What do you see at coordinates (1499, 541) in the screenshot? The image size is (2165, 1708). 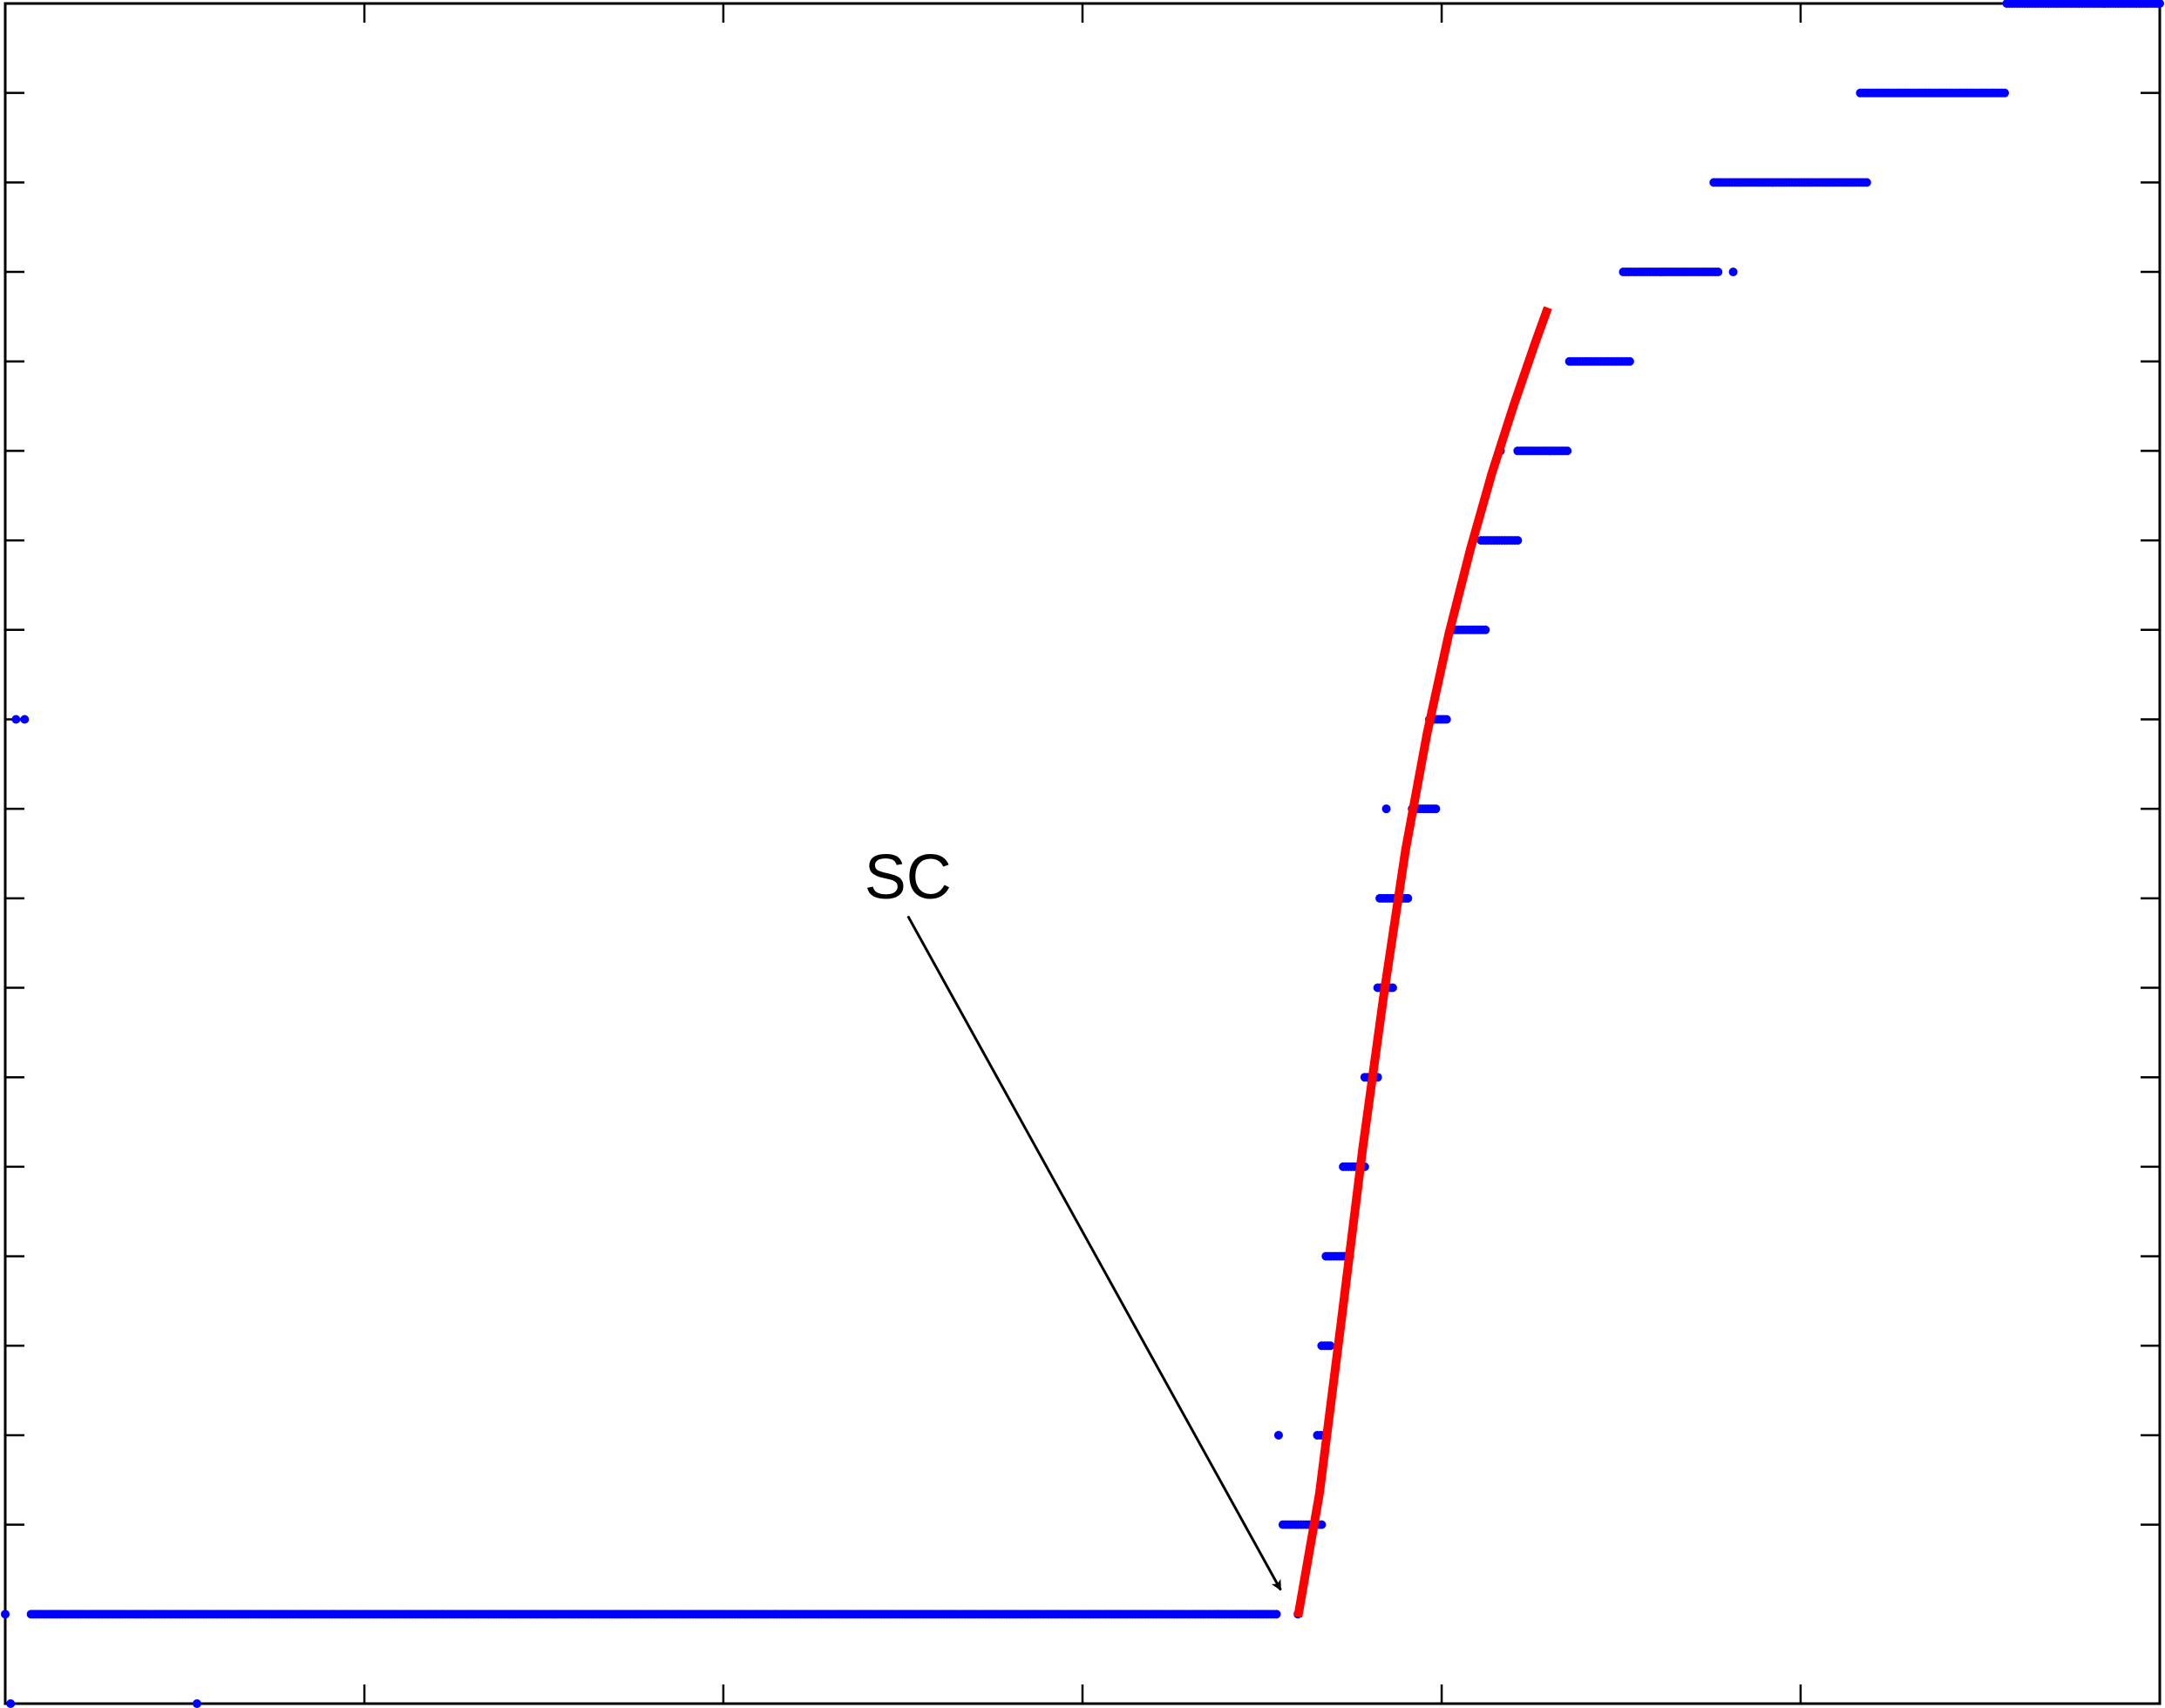 I see `level-13-points` at bounding box center [1499, 541].